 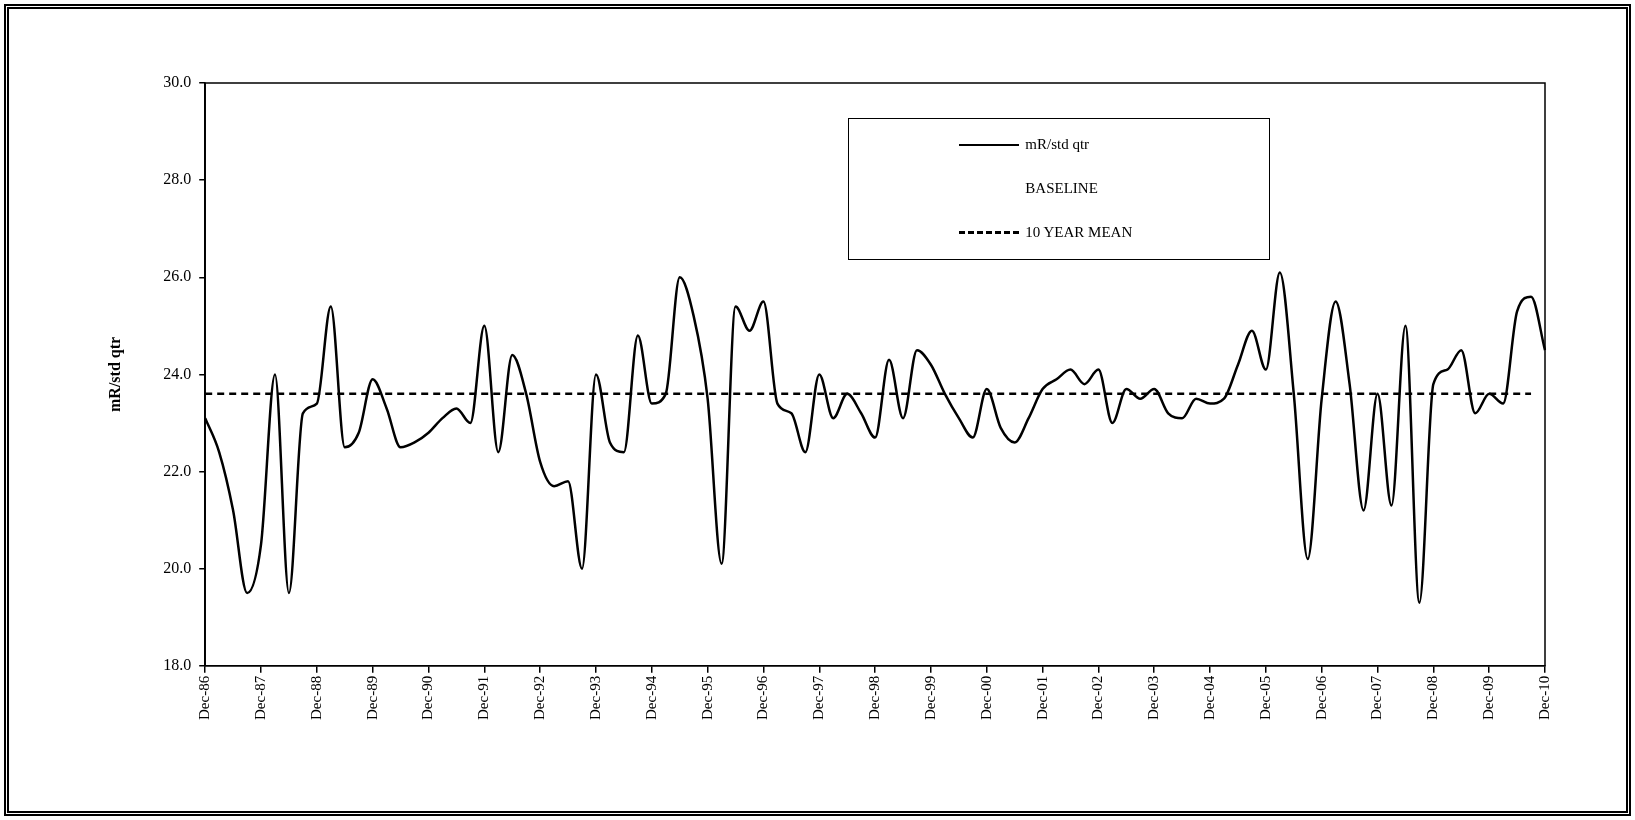 What do you see at coordinates (1061, 189) in the screenshot?
I see `annotation: BASELINE` at bounding box center [1061, 189].